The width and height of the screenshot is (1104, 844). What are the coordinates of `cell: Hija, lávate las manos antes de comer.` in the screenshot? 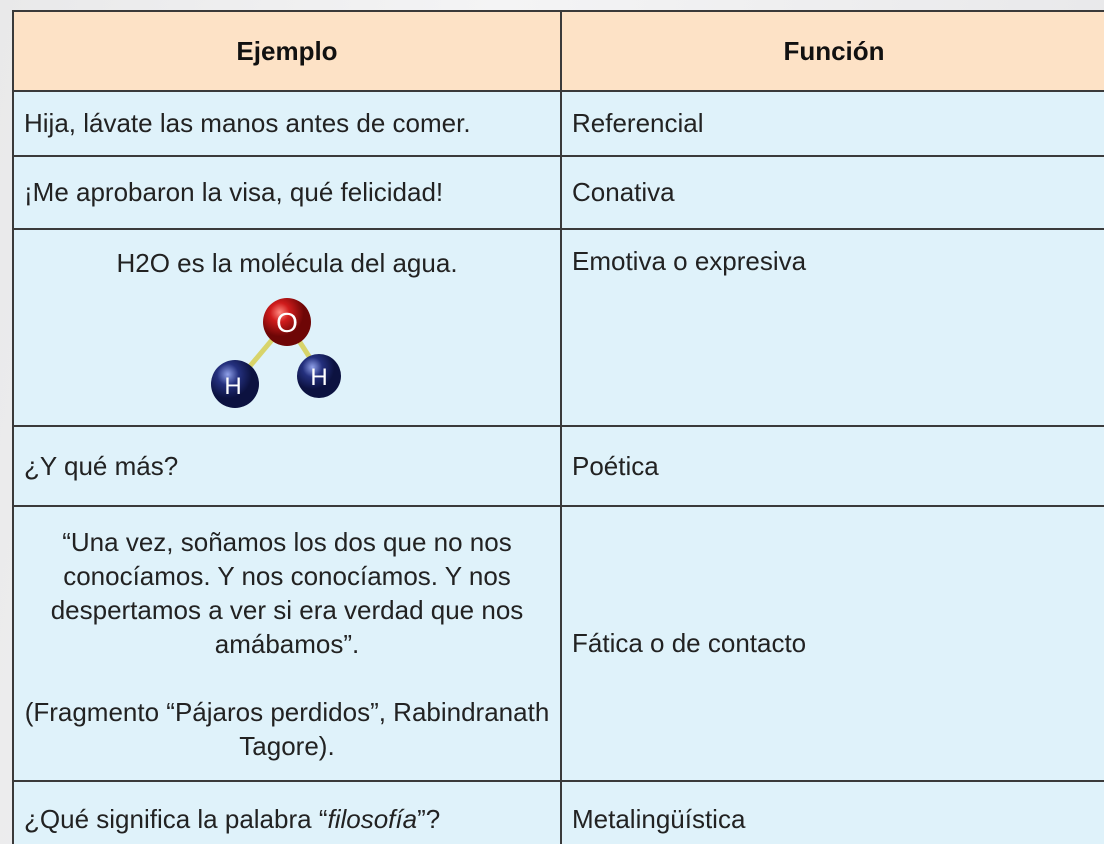 It's located at (287, 123).